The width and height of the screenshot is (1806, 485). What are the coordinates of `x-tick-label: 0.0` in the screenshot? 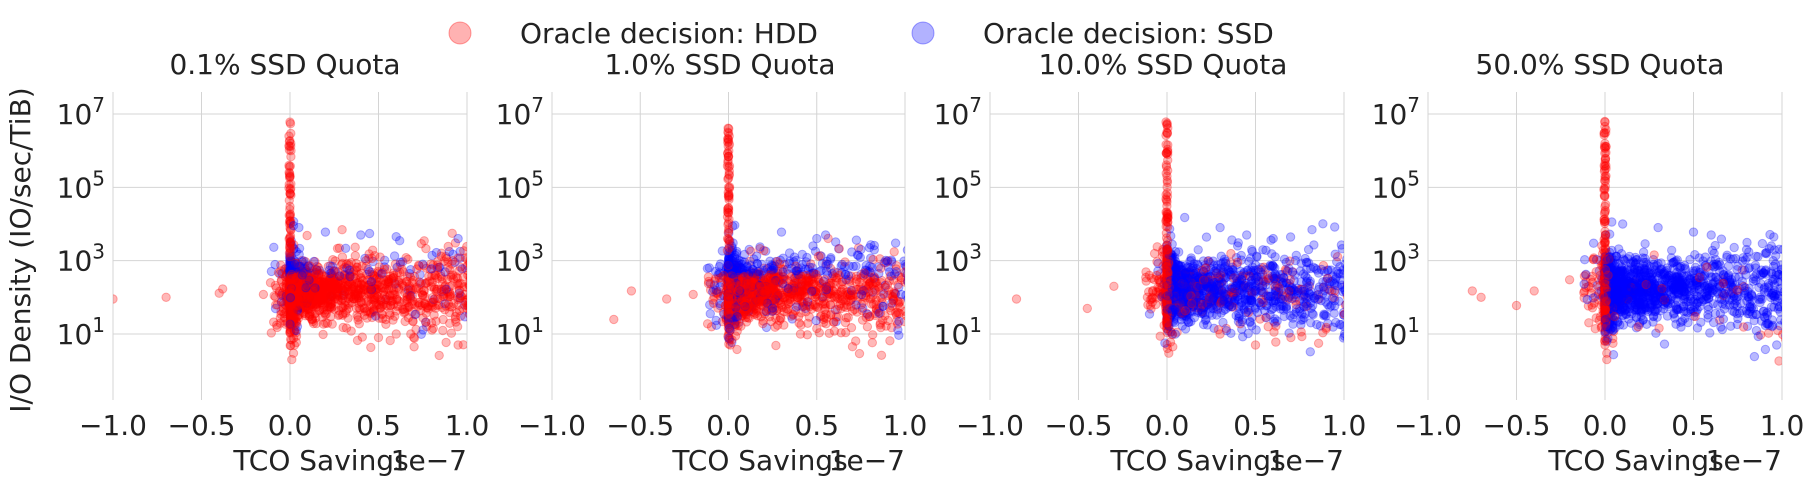 It's located at (290, 425).